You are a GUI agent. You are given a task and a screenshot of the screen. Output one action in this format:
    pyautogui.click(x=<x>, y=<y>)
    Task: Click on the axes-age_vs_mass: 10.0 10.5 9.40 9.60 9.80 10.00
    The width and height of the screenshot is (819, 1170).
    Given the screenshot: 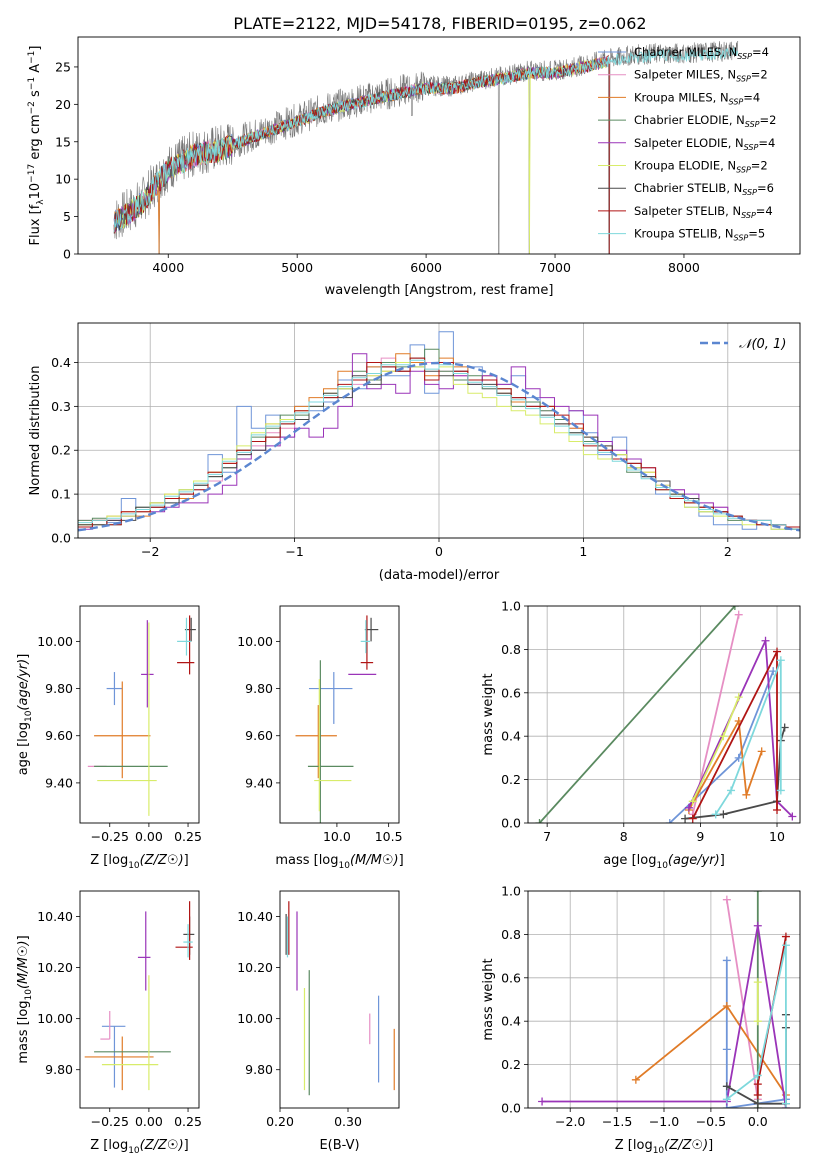 What is the action you would take?
    pyautogui.click(x=319, y=739)
    